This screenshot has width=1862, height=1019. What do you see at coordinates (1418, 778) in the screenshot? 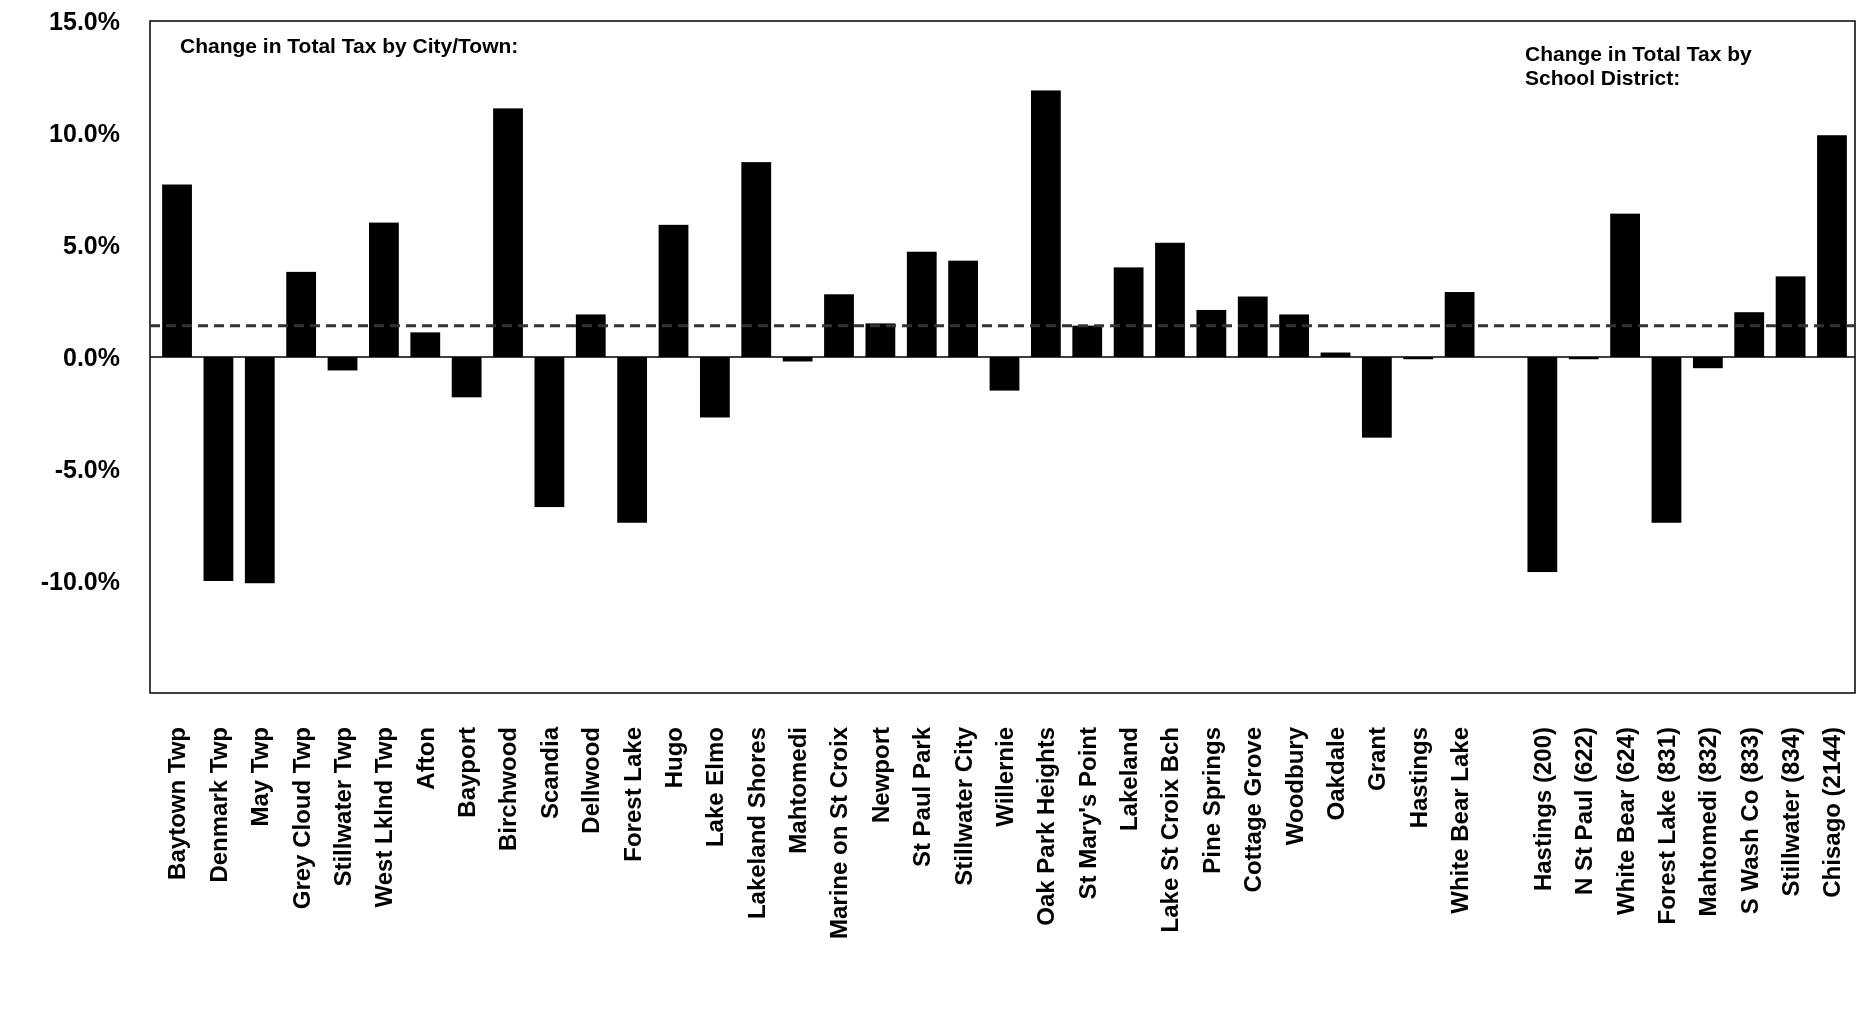
I see `x-tick-label: Hastings` at bounding box center [1418, 778].